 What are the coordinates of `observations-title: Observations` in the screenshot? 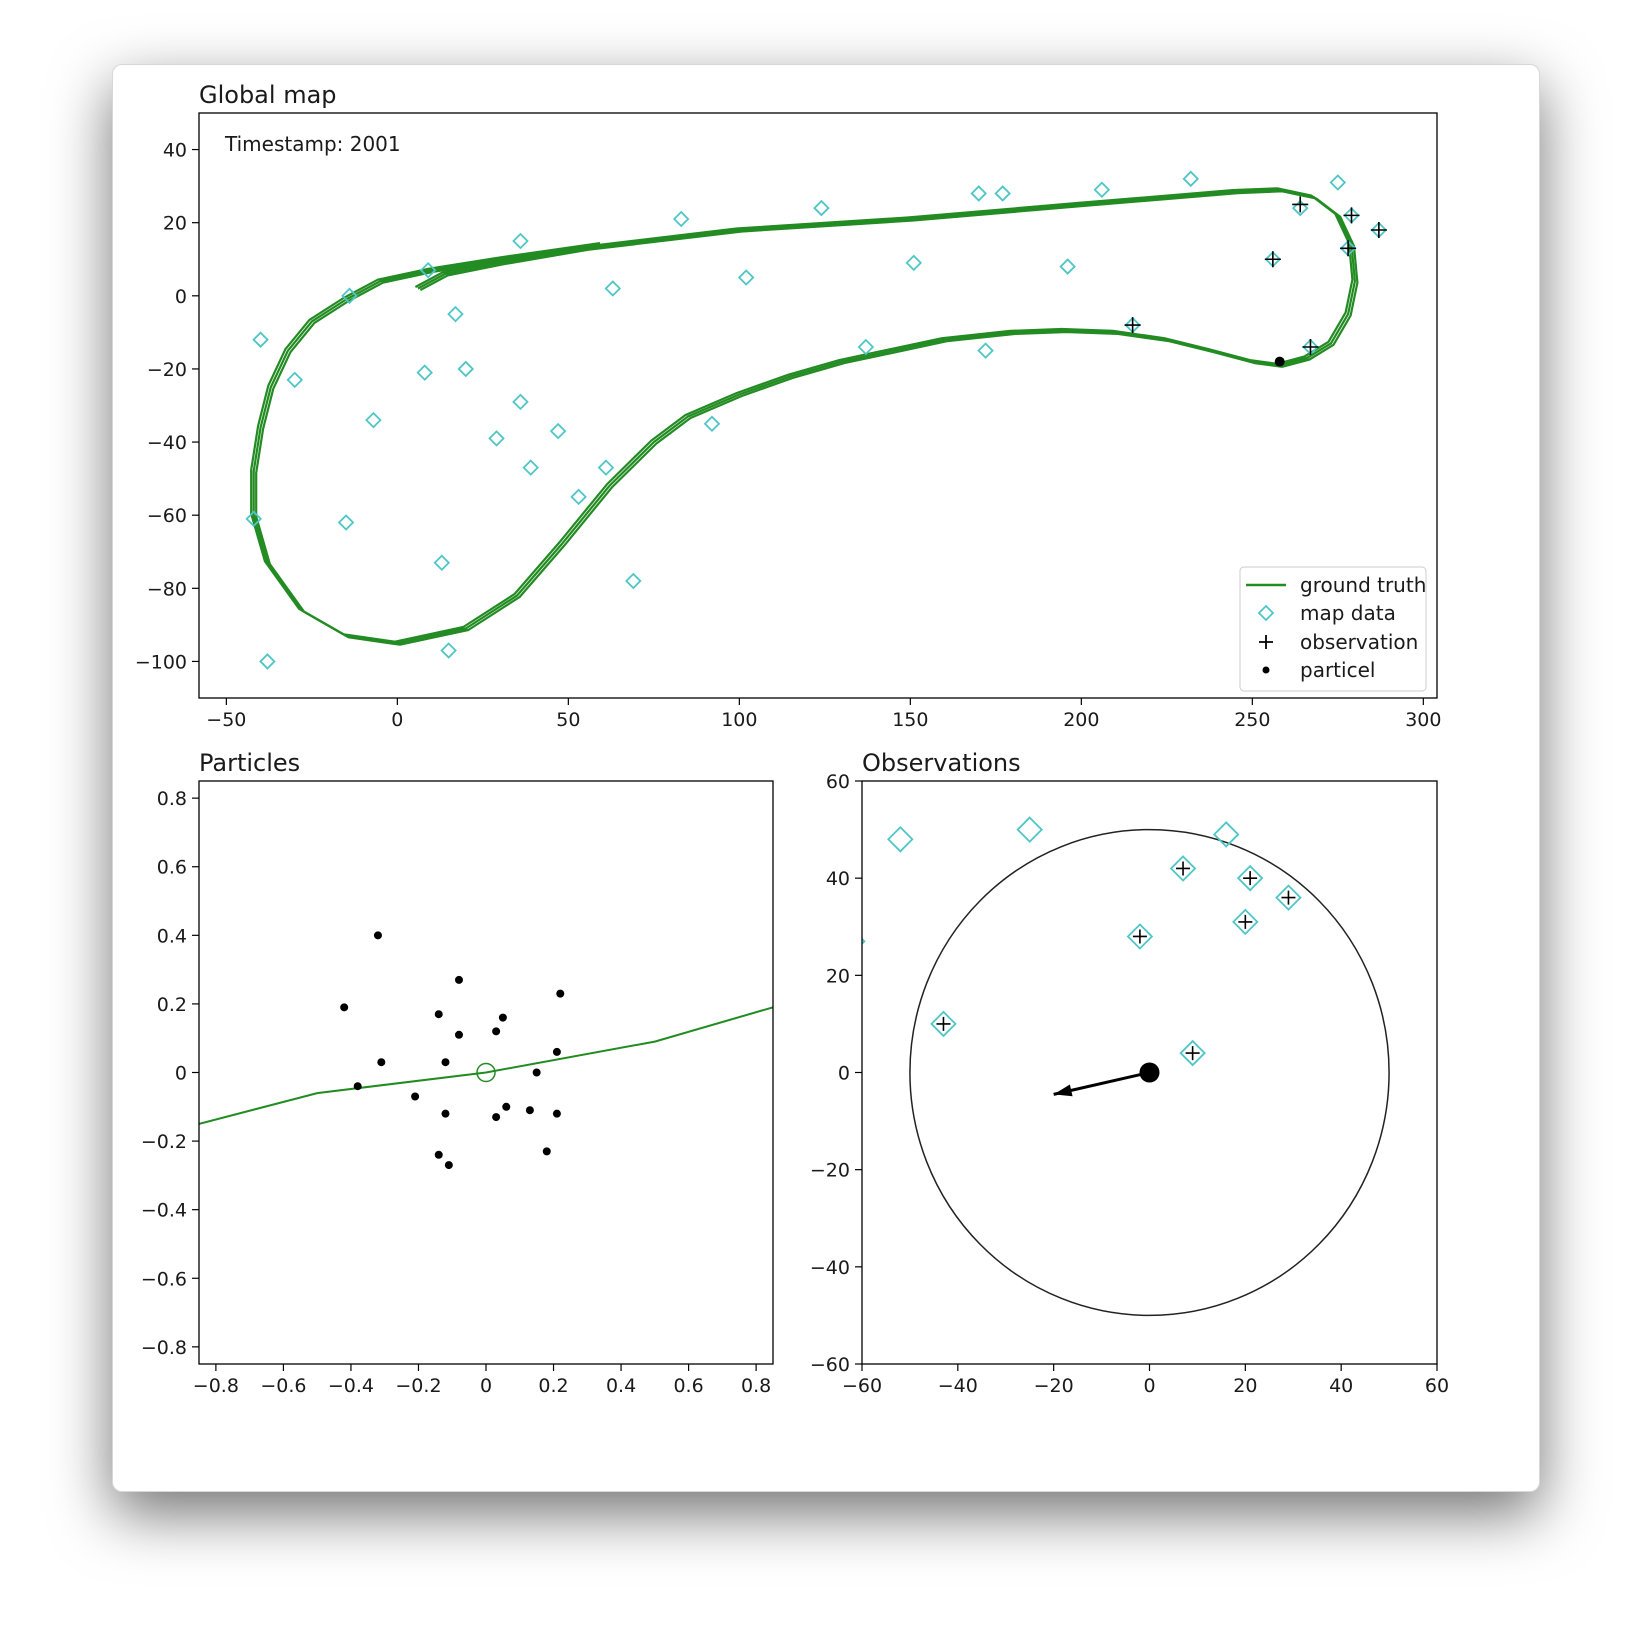 It's located at (941, 763).